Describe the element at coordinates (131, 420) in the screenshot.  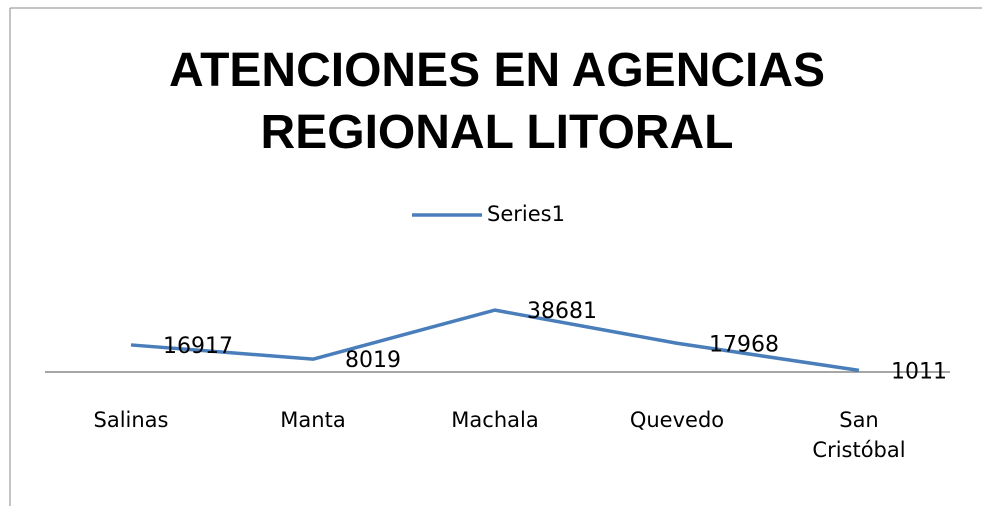
I see `x-tick-label: Salinas` at that location.